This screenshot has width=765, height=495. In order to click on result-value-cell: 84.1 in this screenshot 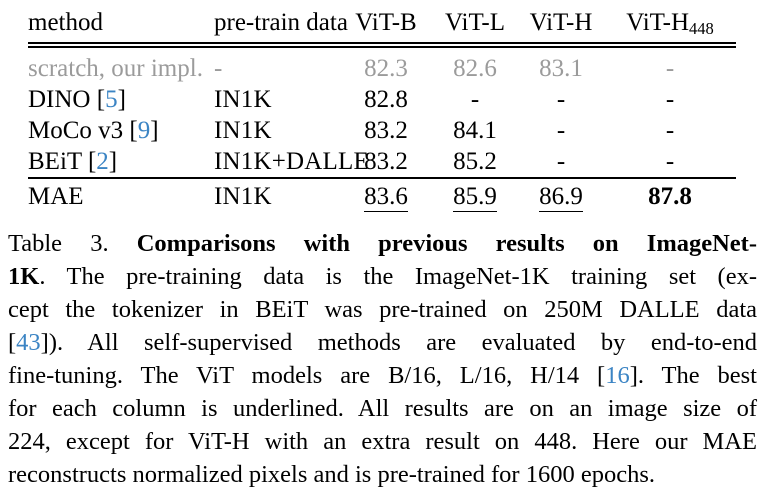, I will do `click(475, 130)`.